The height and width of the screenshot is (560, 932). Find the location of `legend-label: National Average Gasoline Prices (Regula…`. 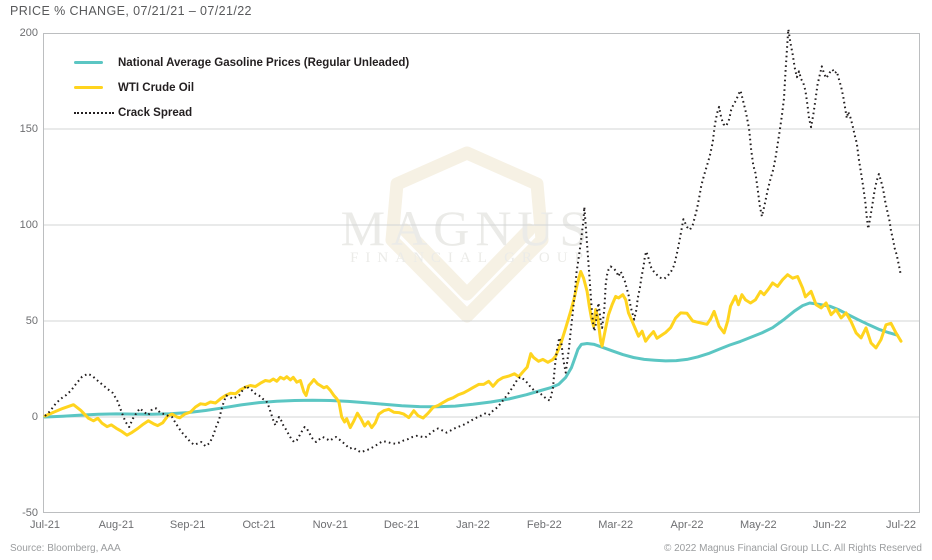

legend-label: National Average Gasoline Prices (Regula… is located at coordinates (264, 62).